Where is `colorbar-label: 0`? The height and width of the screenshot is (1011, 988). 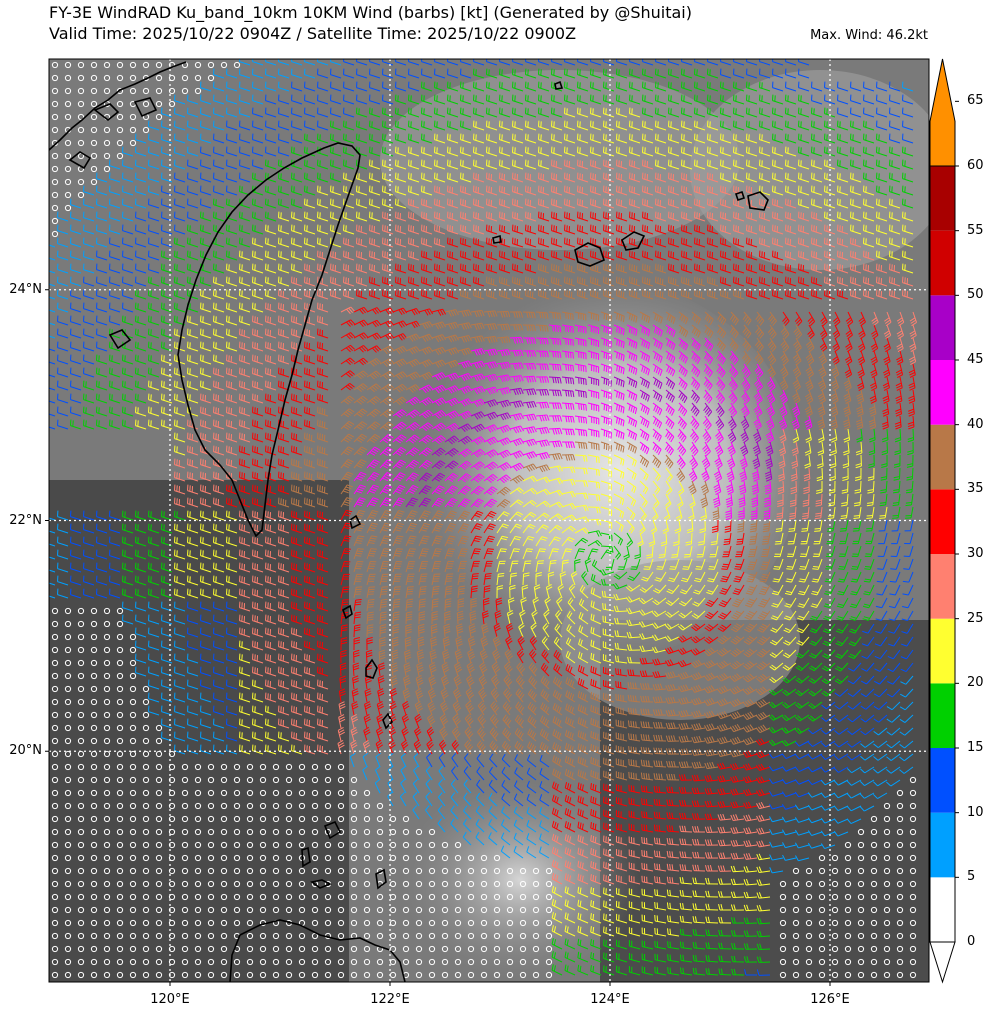
colorbar-label: 0 is located at coordinates (971, 941).